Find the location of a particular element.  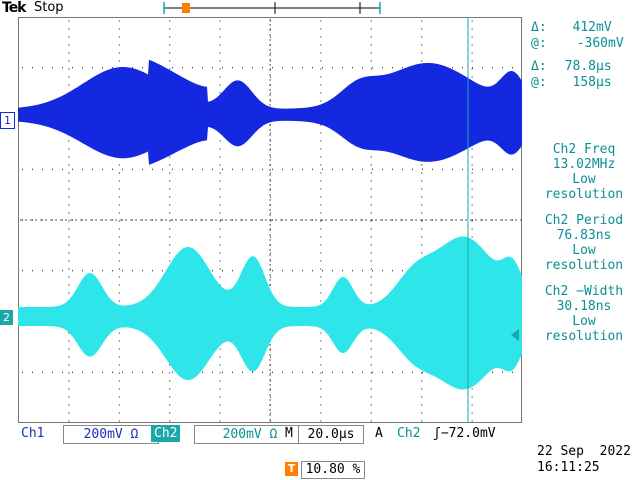

trigger-position-value: 10.80 % is located at coordinates (333, 470).